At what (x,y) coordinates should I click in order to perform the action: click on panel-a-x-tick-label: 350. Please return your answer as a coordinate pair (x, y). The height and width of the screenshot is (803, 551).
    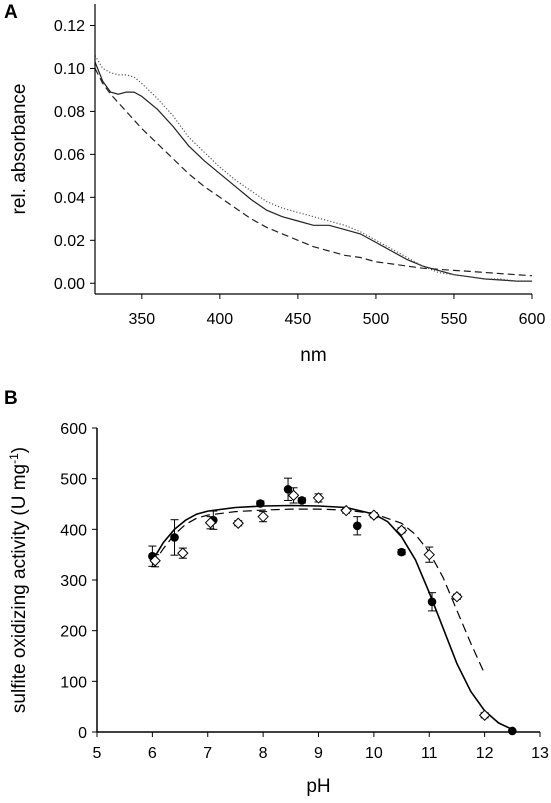
    Looking at the image, I should click on (141, 319).